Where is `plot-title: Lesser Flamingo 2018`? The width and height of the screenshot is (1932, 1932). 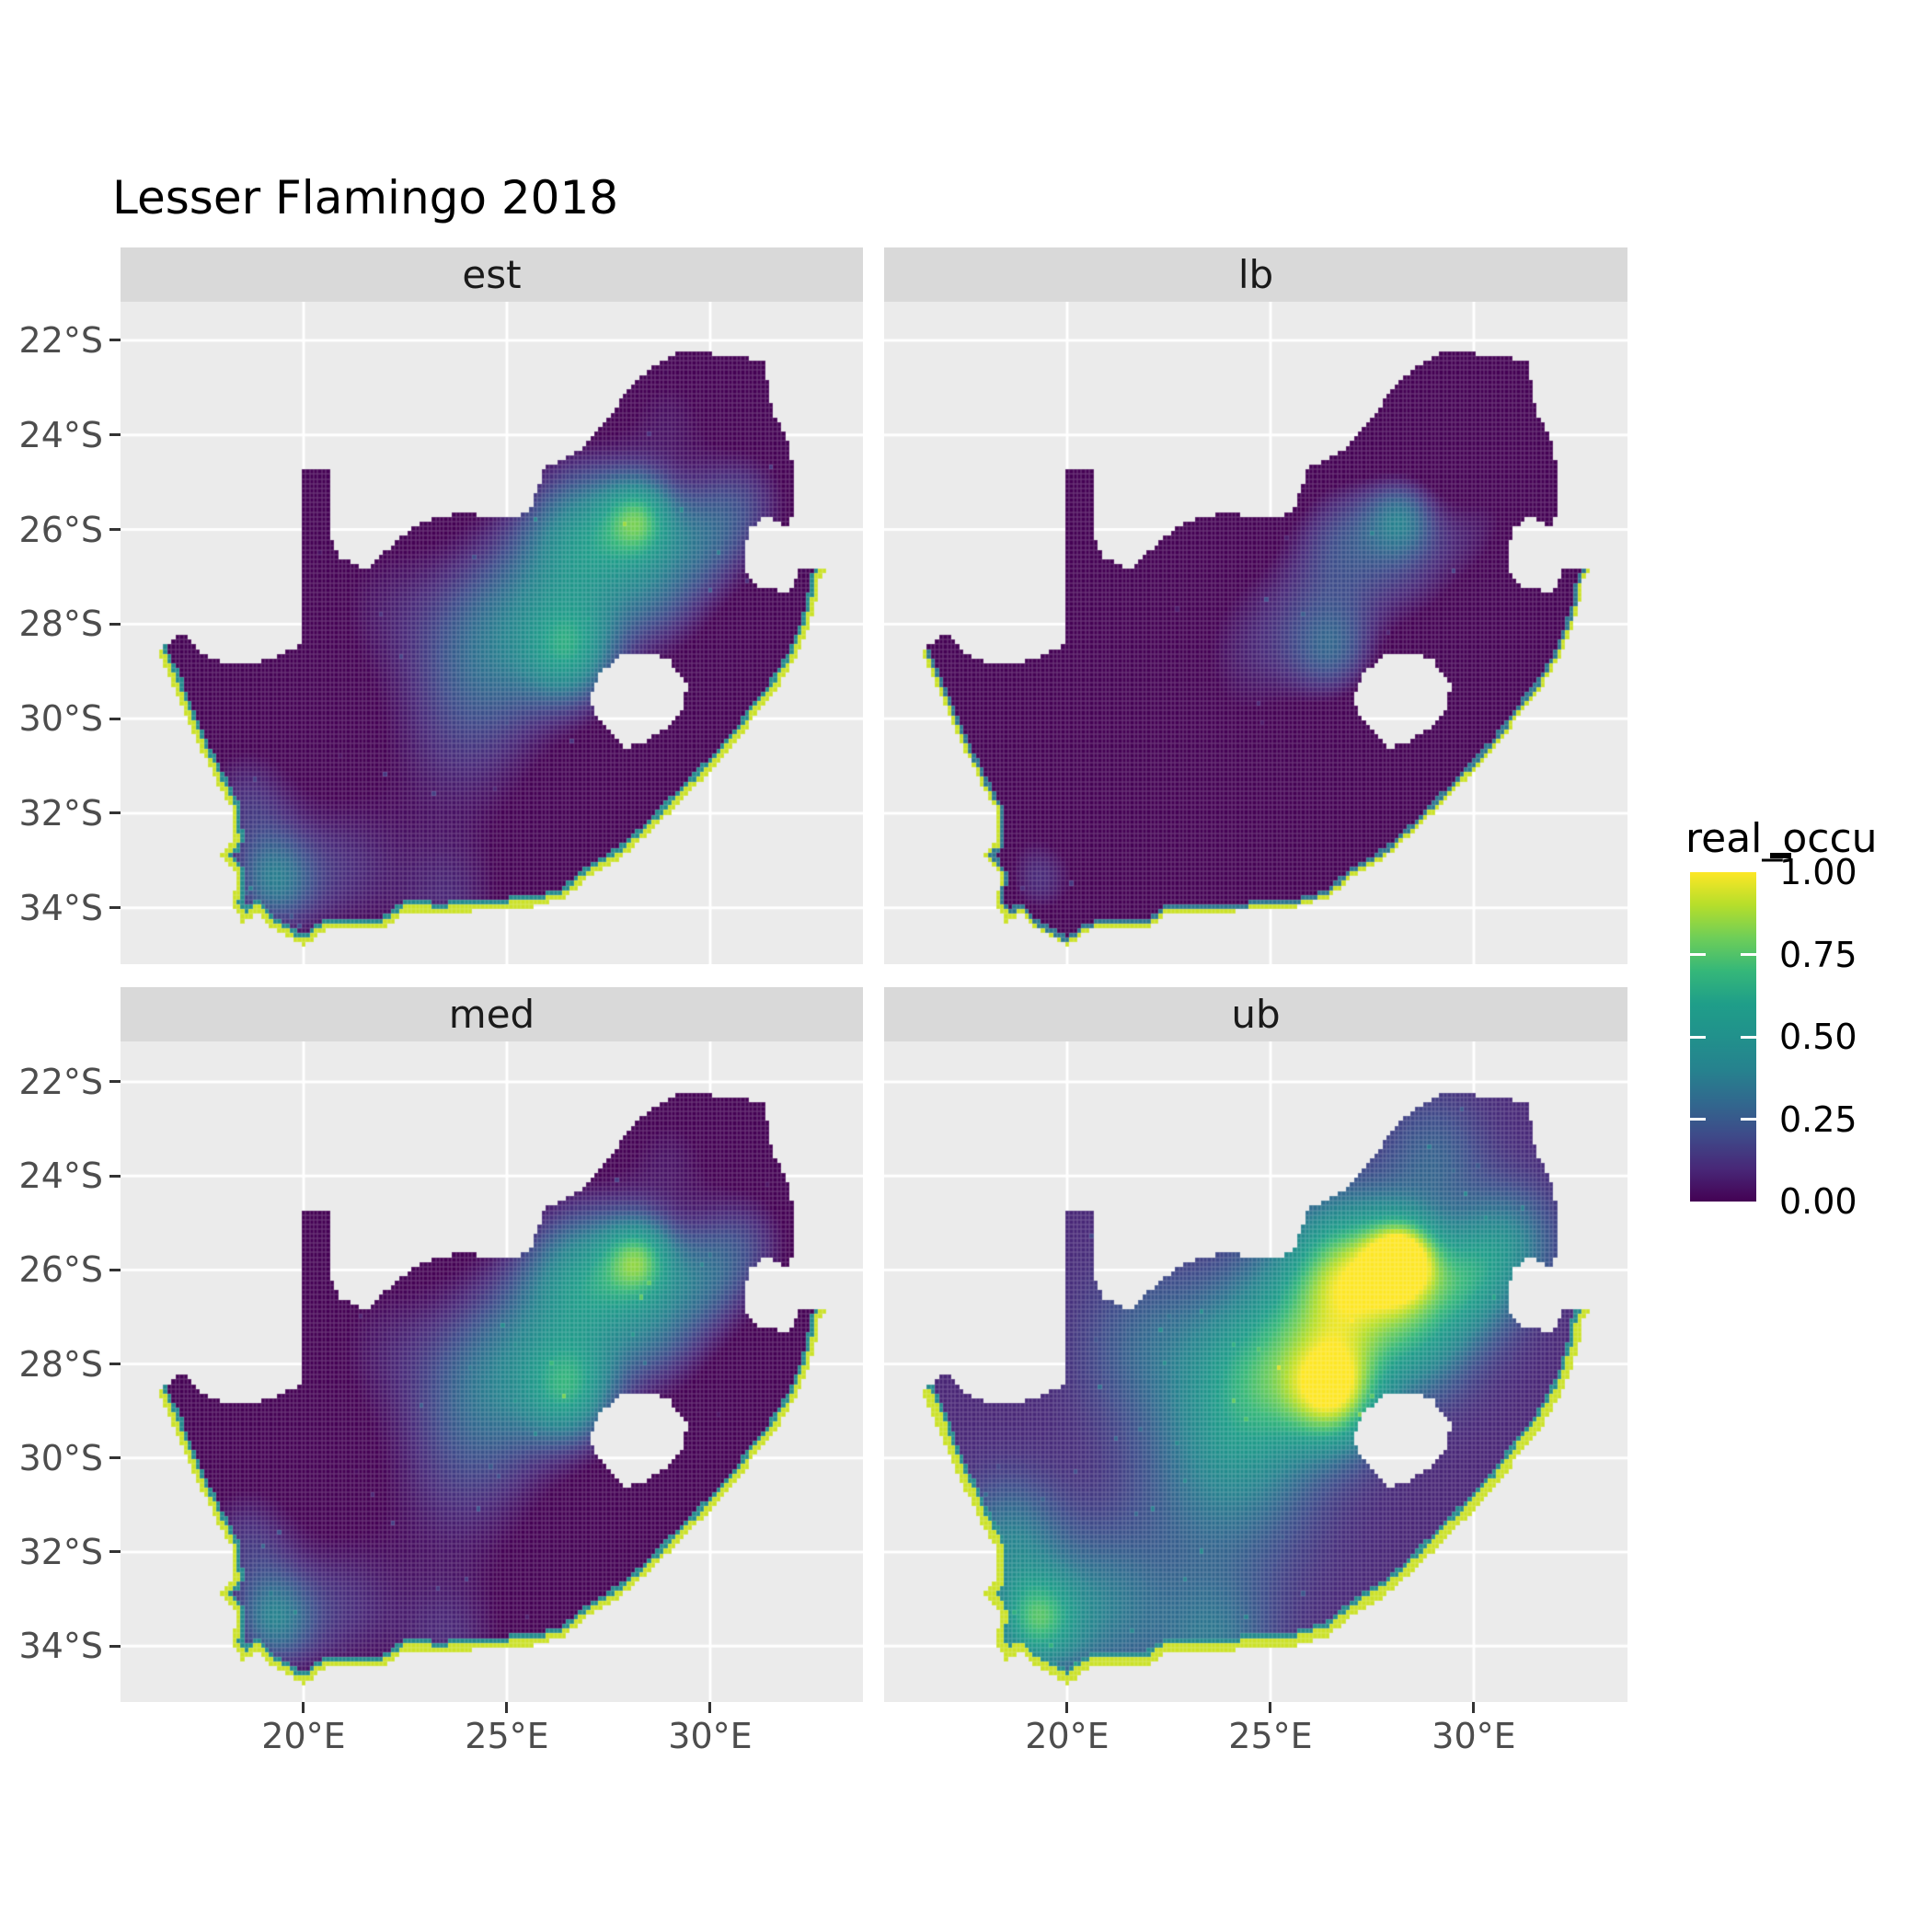
plot-title: Lesser Flamingo 2018 is located at coordinates (365, 197).